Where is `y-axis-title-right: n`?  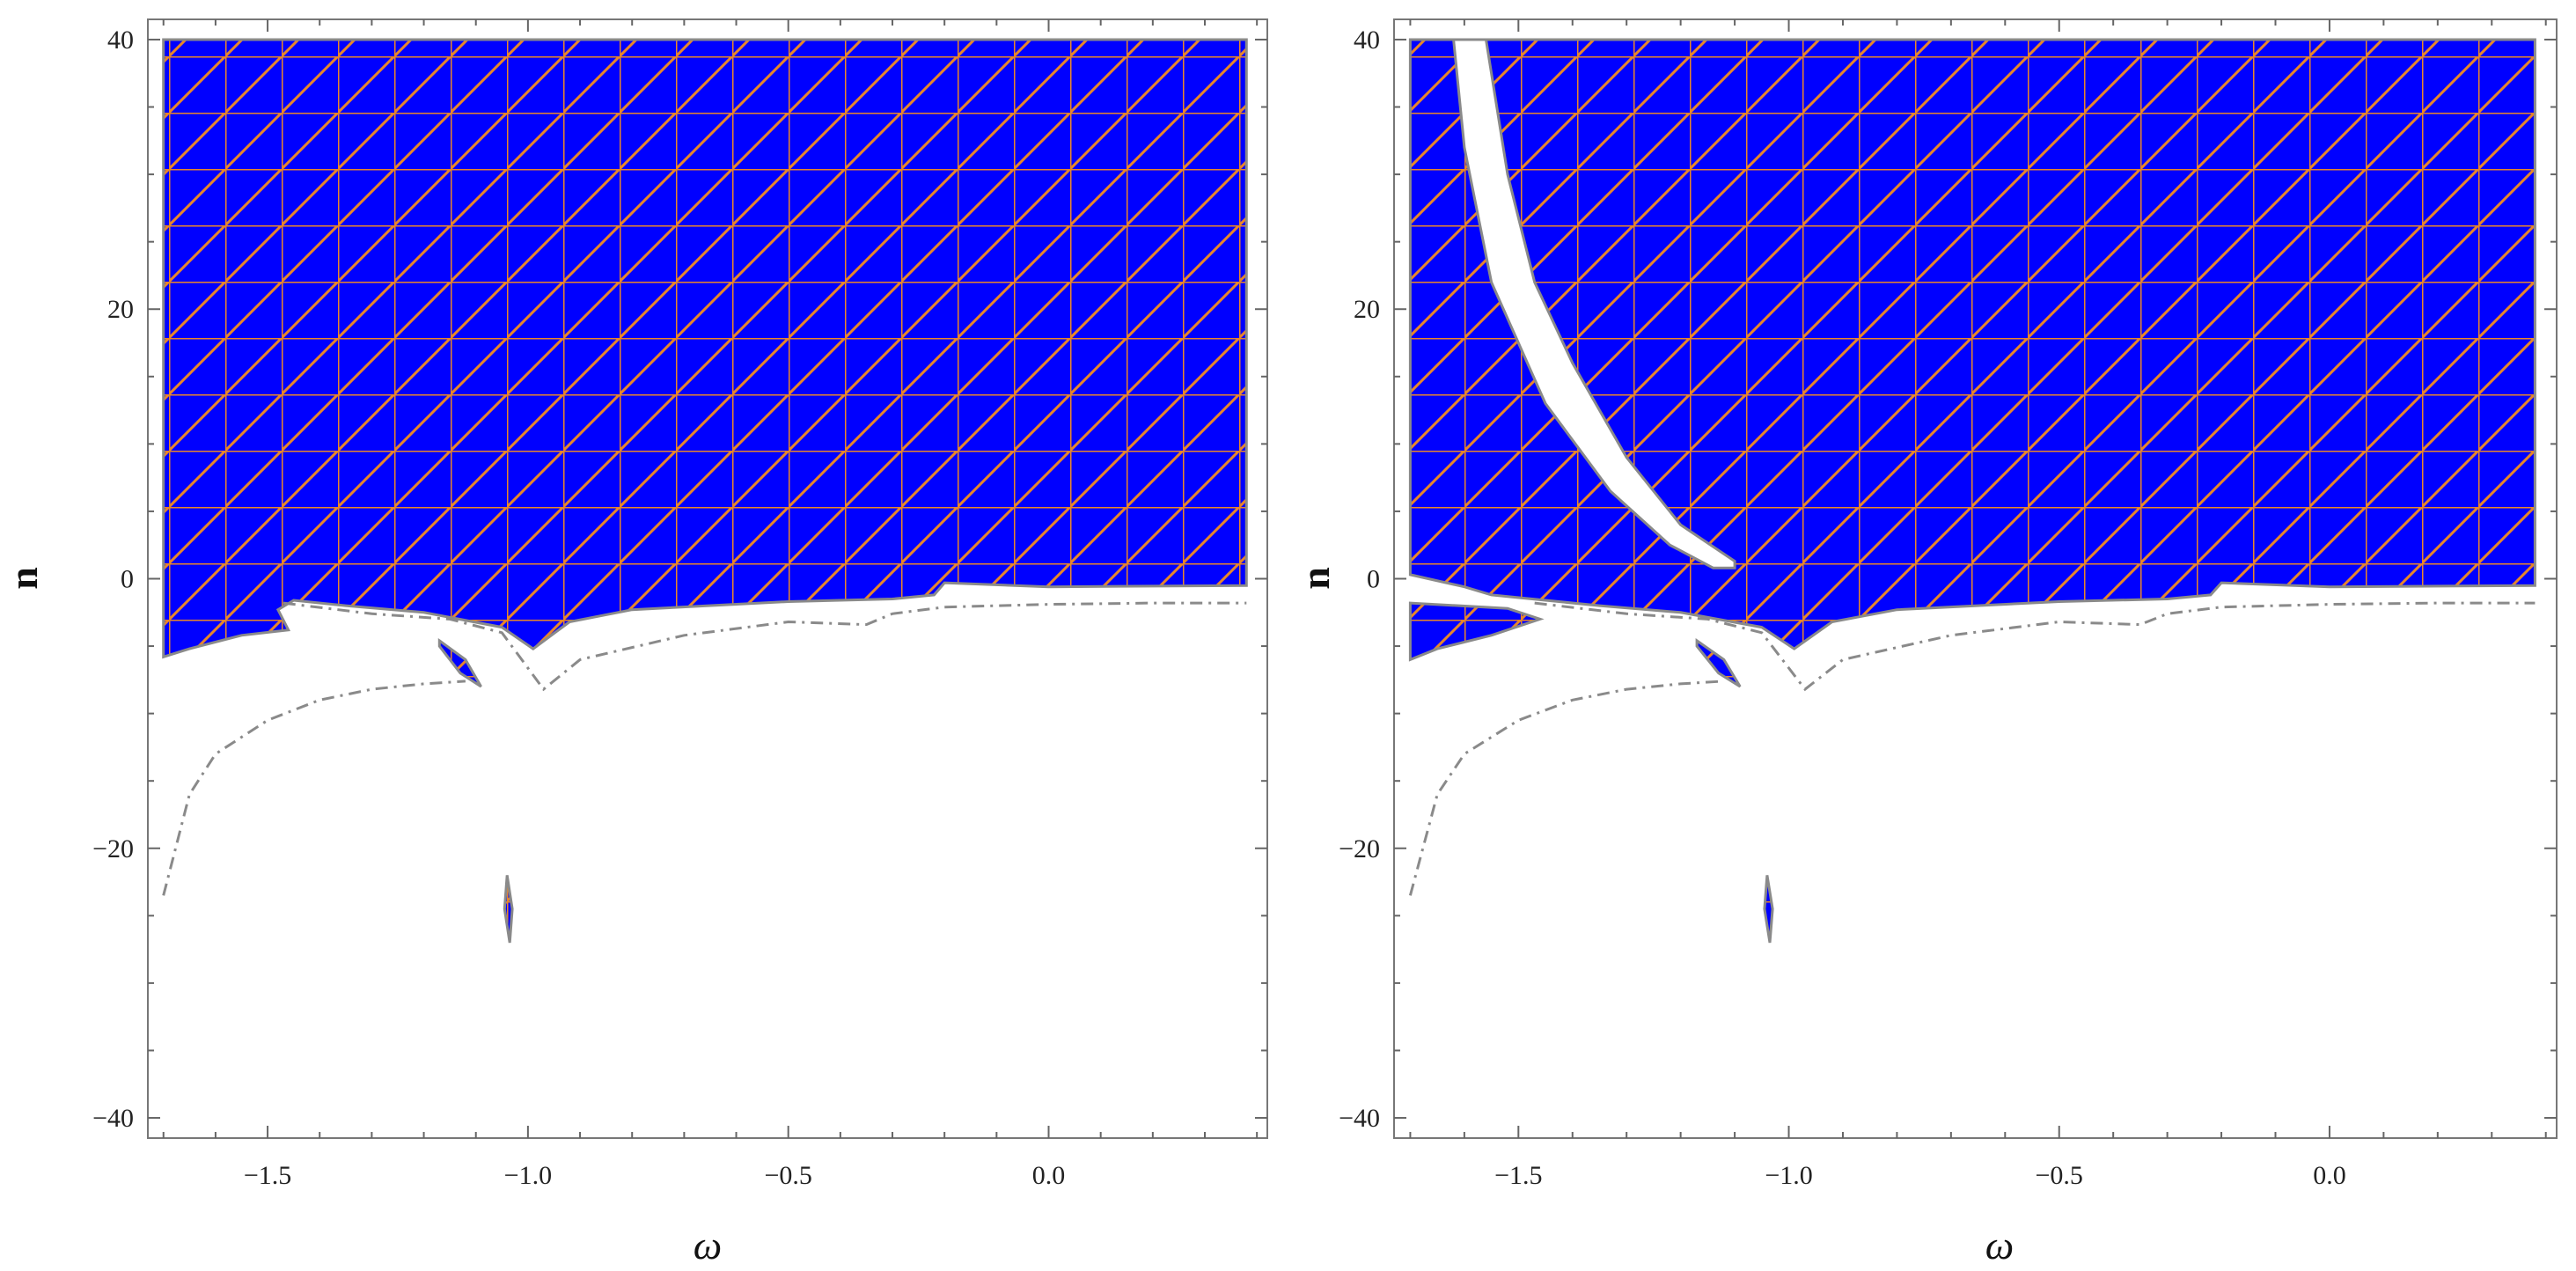
y-axis-title-right: n is located at coordinates (1315, 578).